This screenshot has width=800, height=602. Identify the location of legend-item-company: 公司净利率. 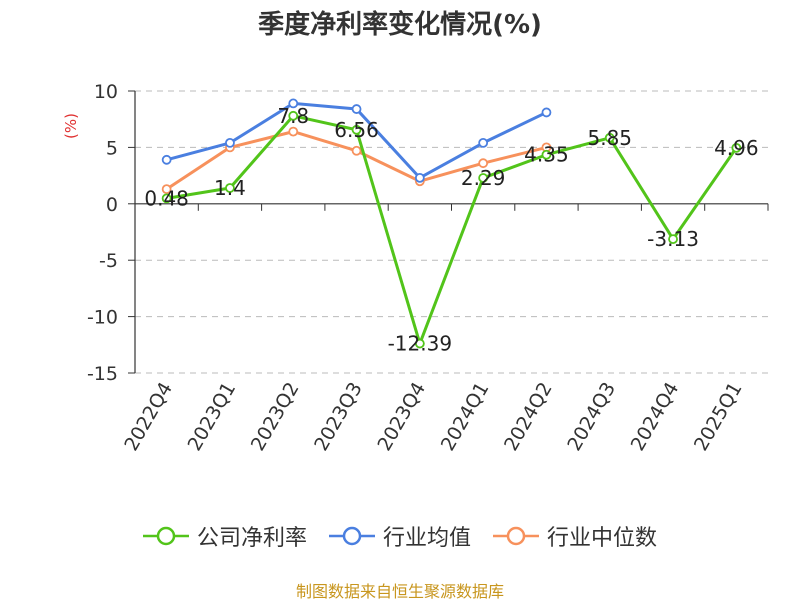
(224, 536).